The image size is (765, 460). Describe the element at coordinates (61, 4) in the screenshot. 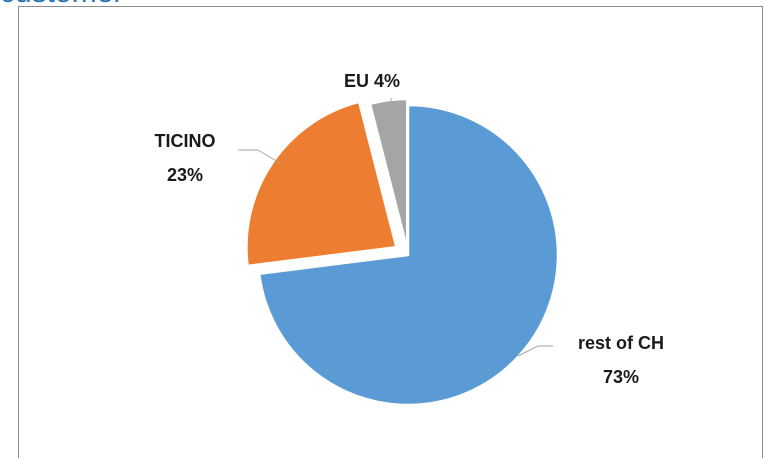

I see `page-title: customer` at that location.